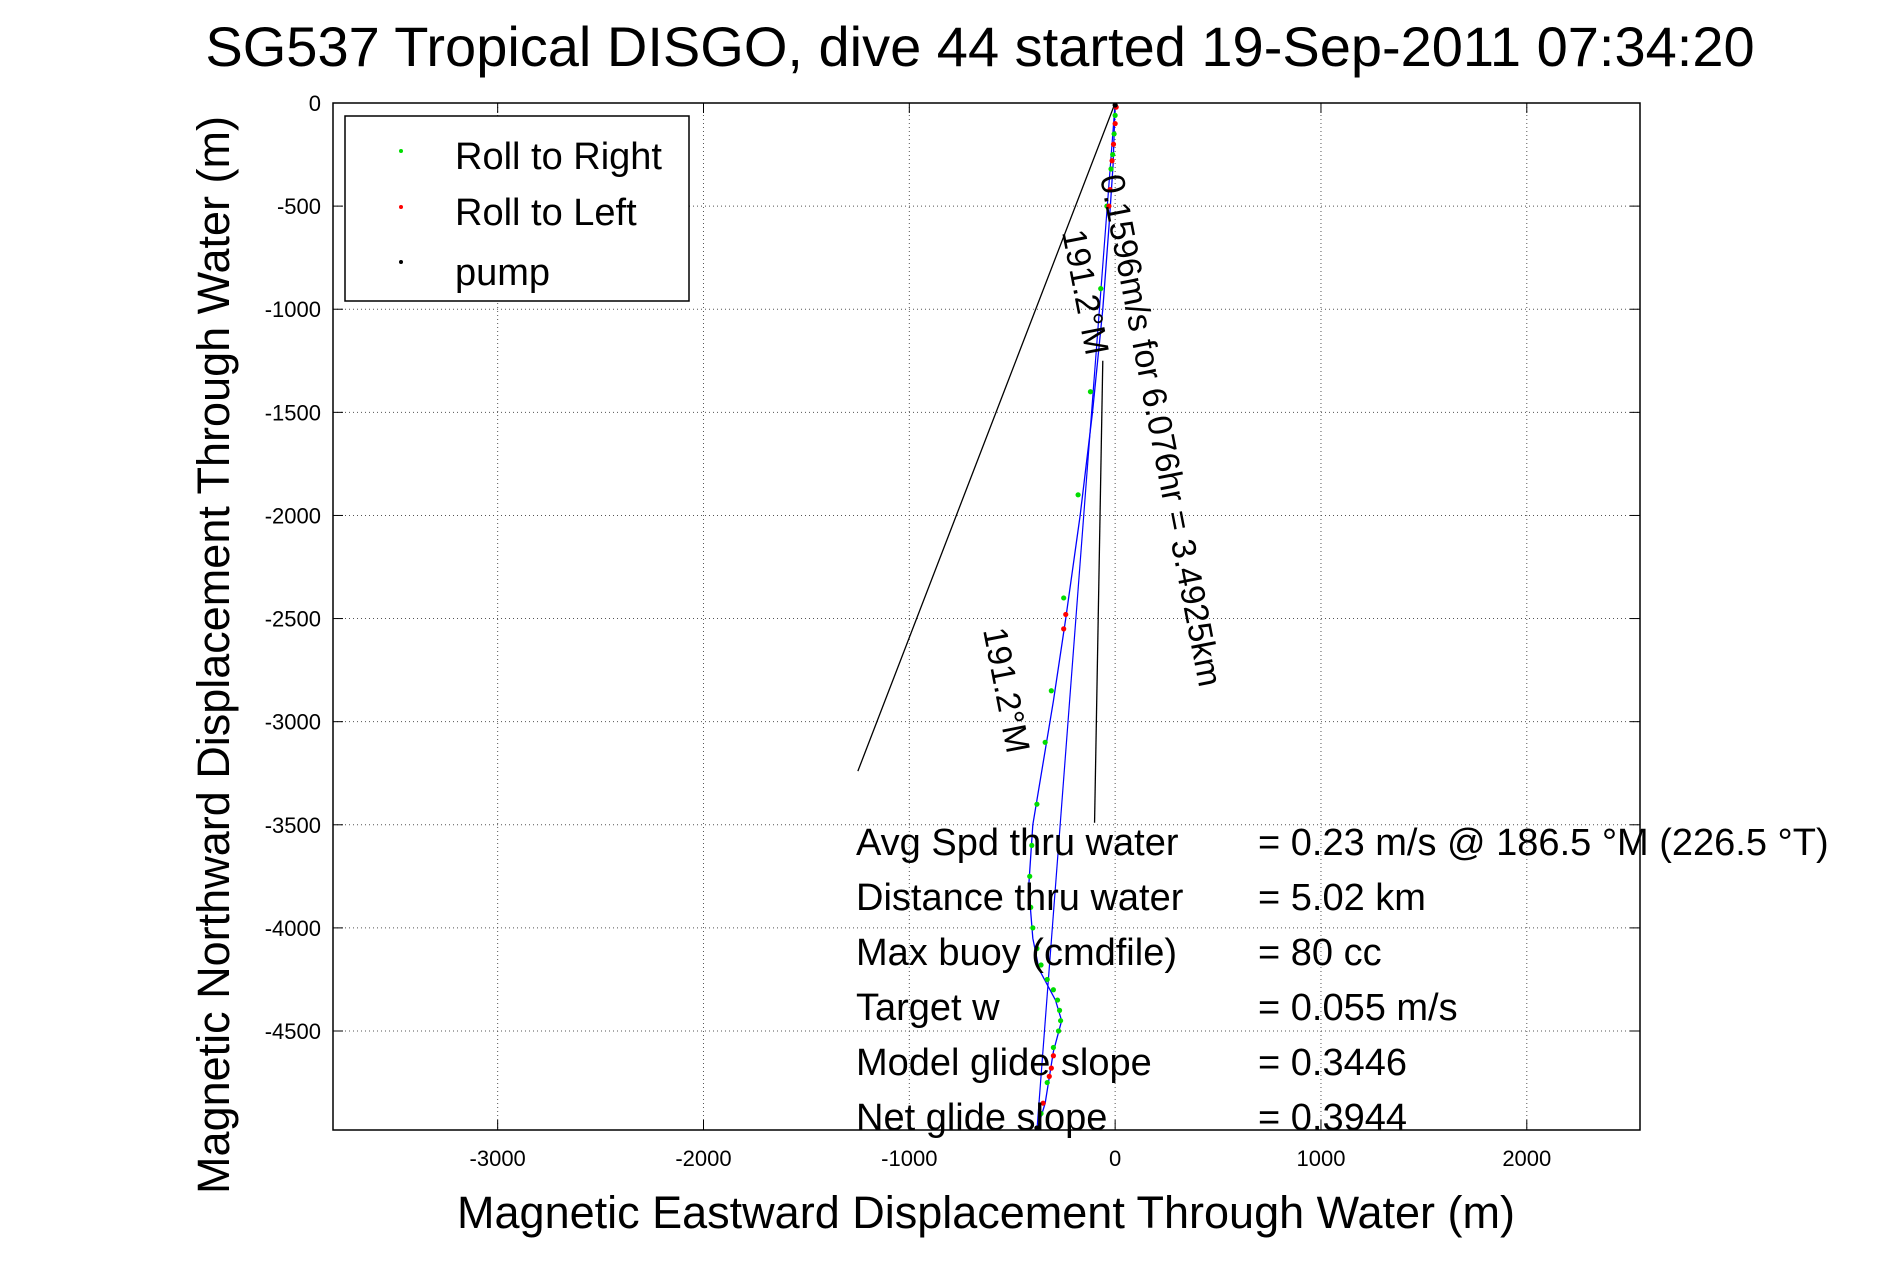 This screenshot has height=1262, width=1891. Describe the element at coordinates (293, 825) in the screenshot. I see `y-tick-label: -3500` at that location.